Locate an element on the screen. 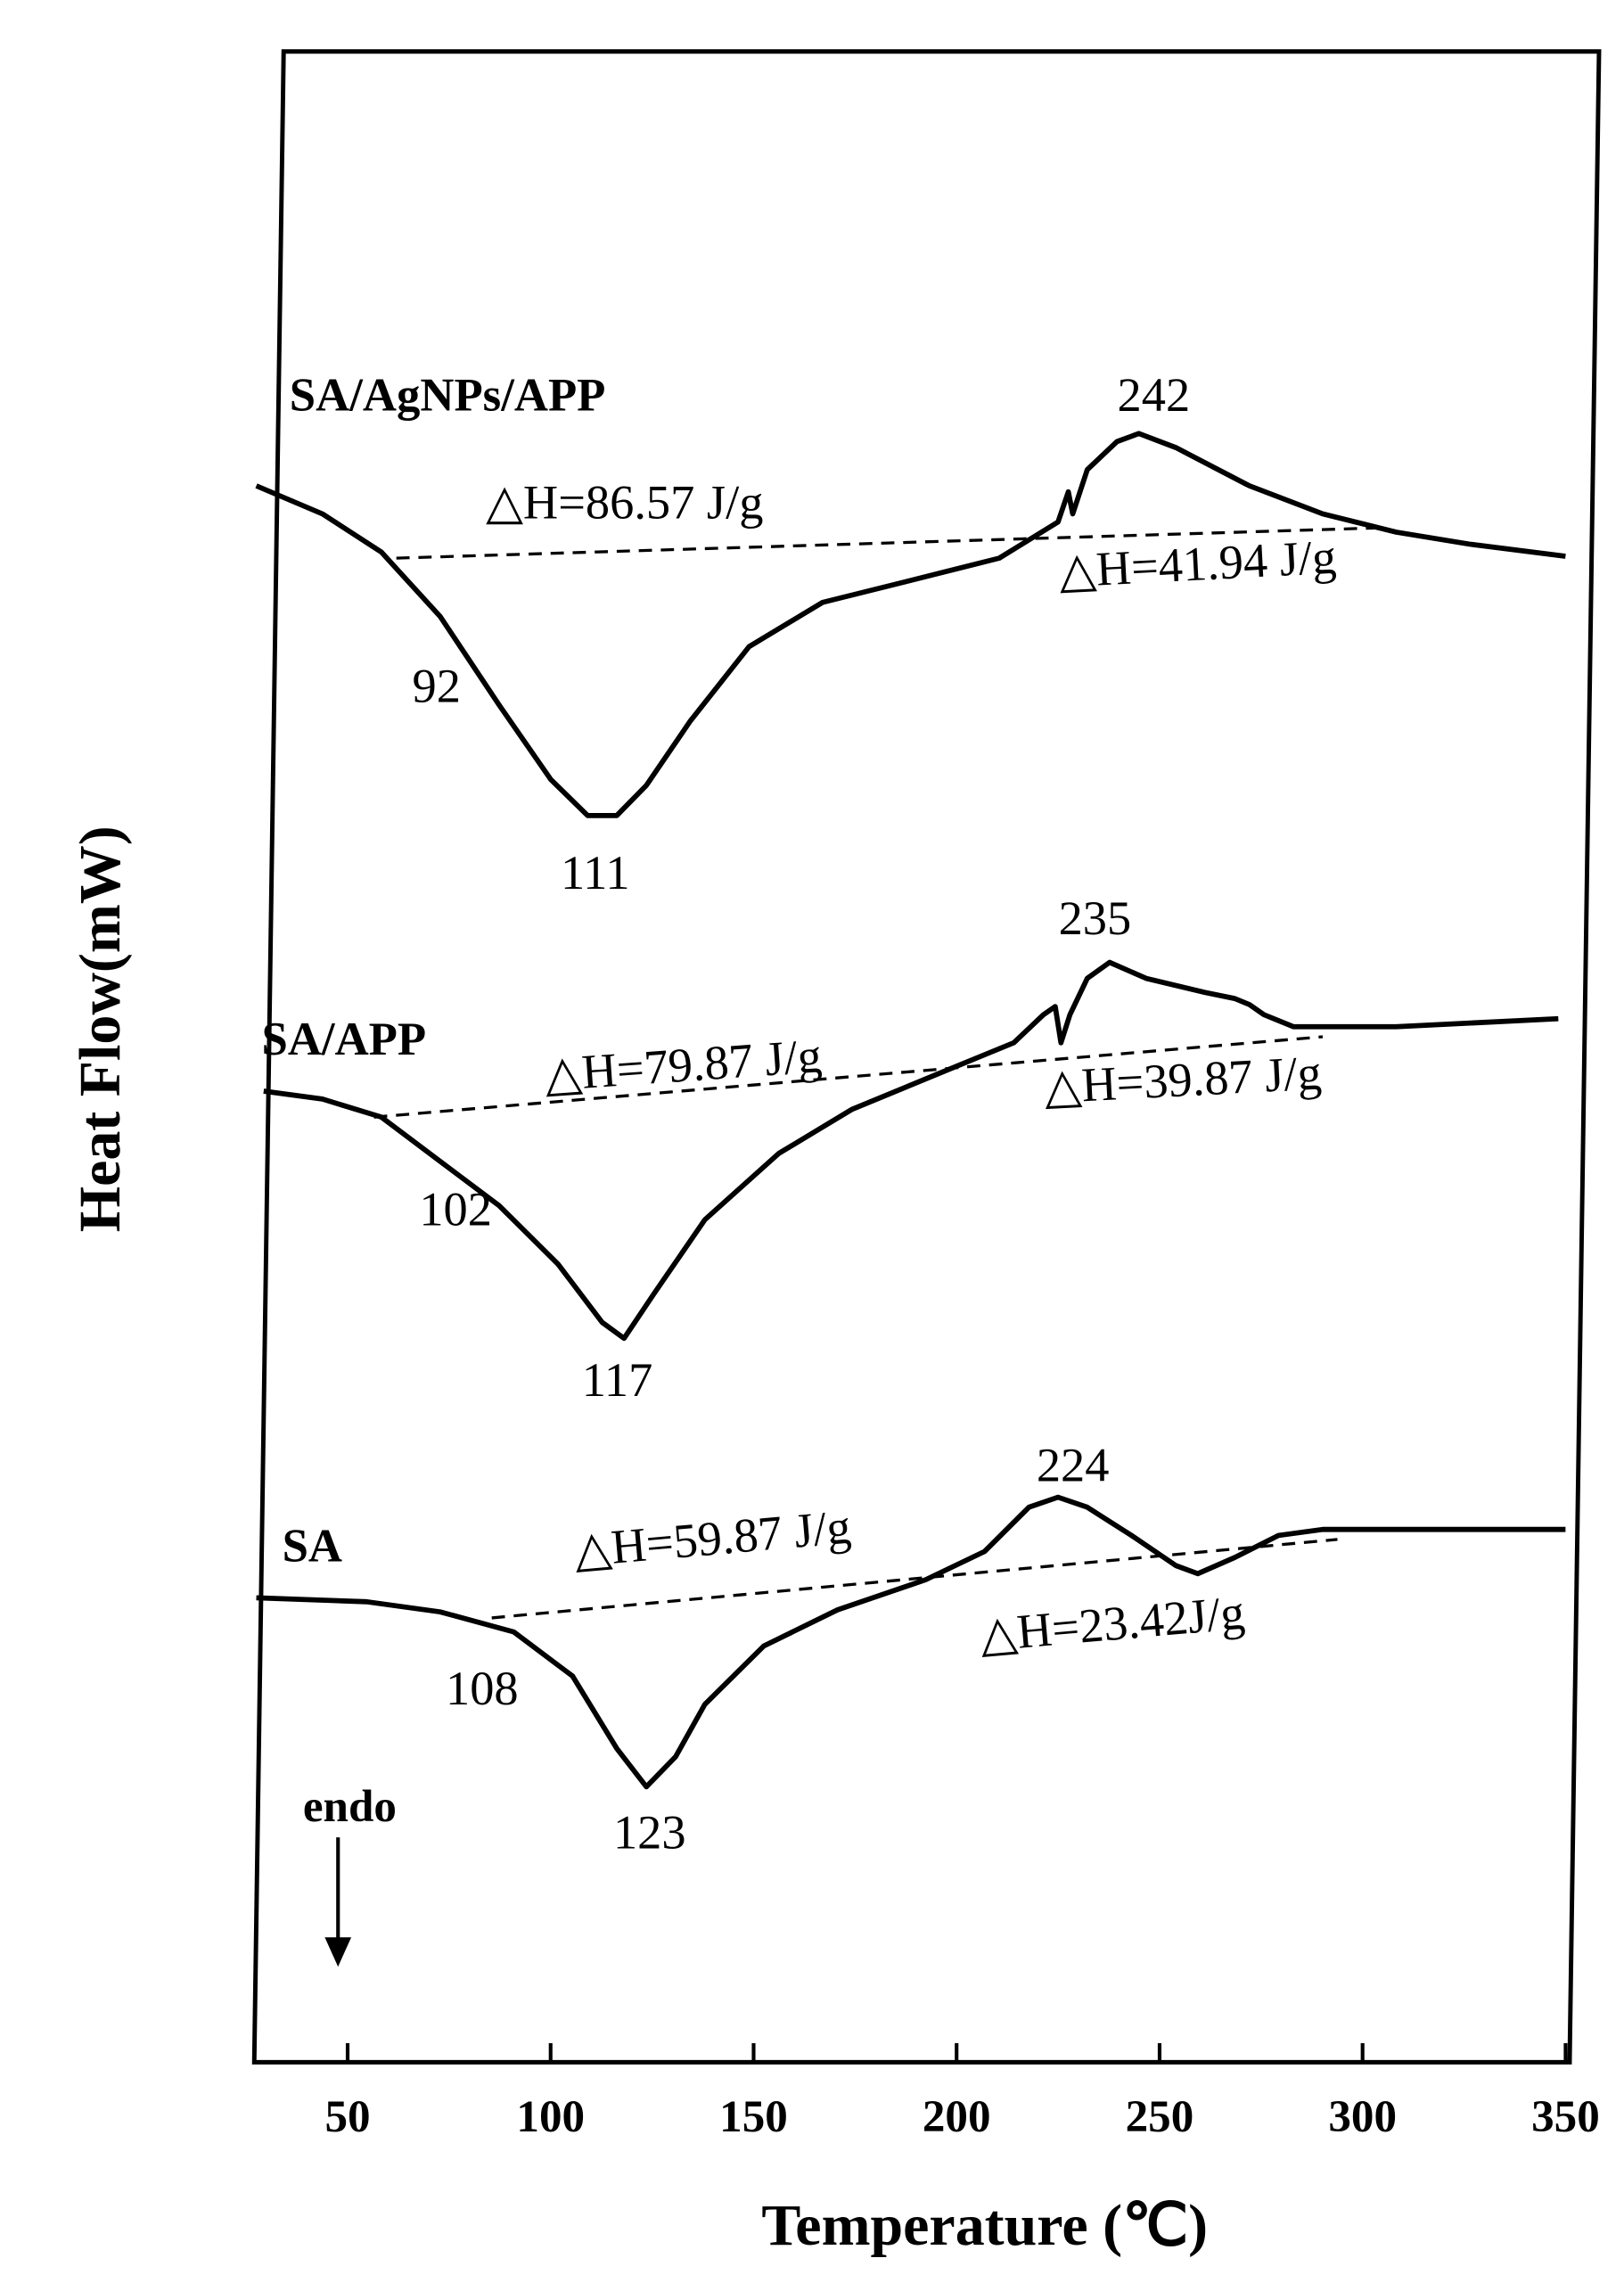 Image resolution: width=1624 pixels, height=2291 pixels. peak-label: 92 is located at coordinates (437, 686).